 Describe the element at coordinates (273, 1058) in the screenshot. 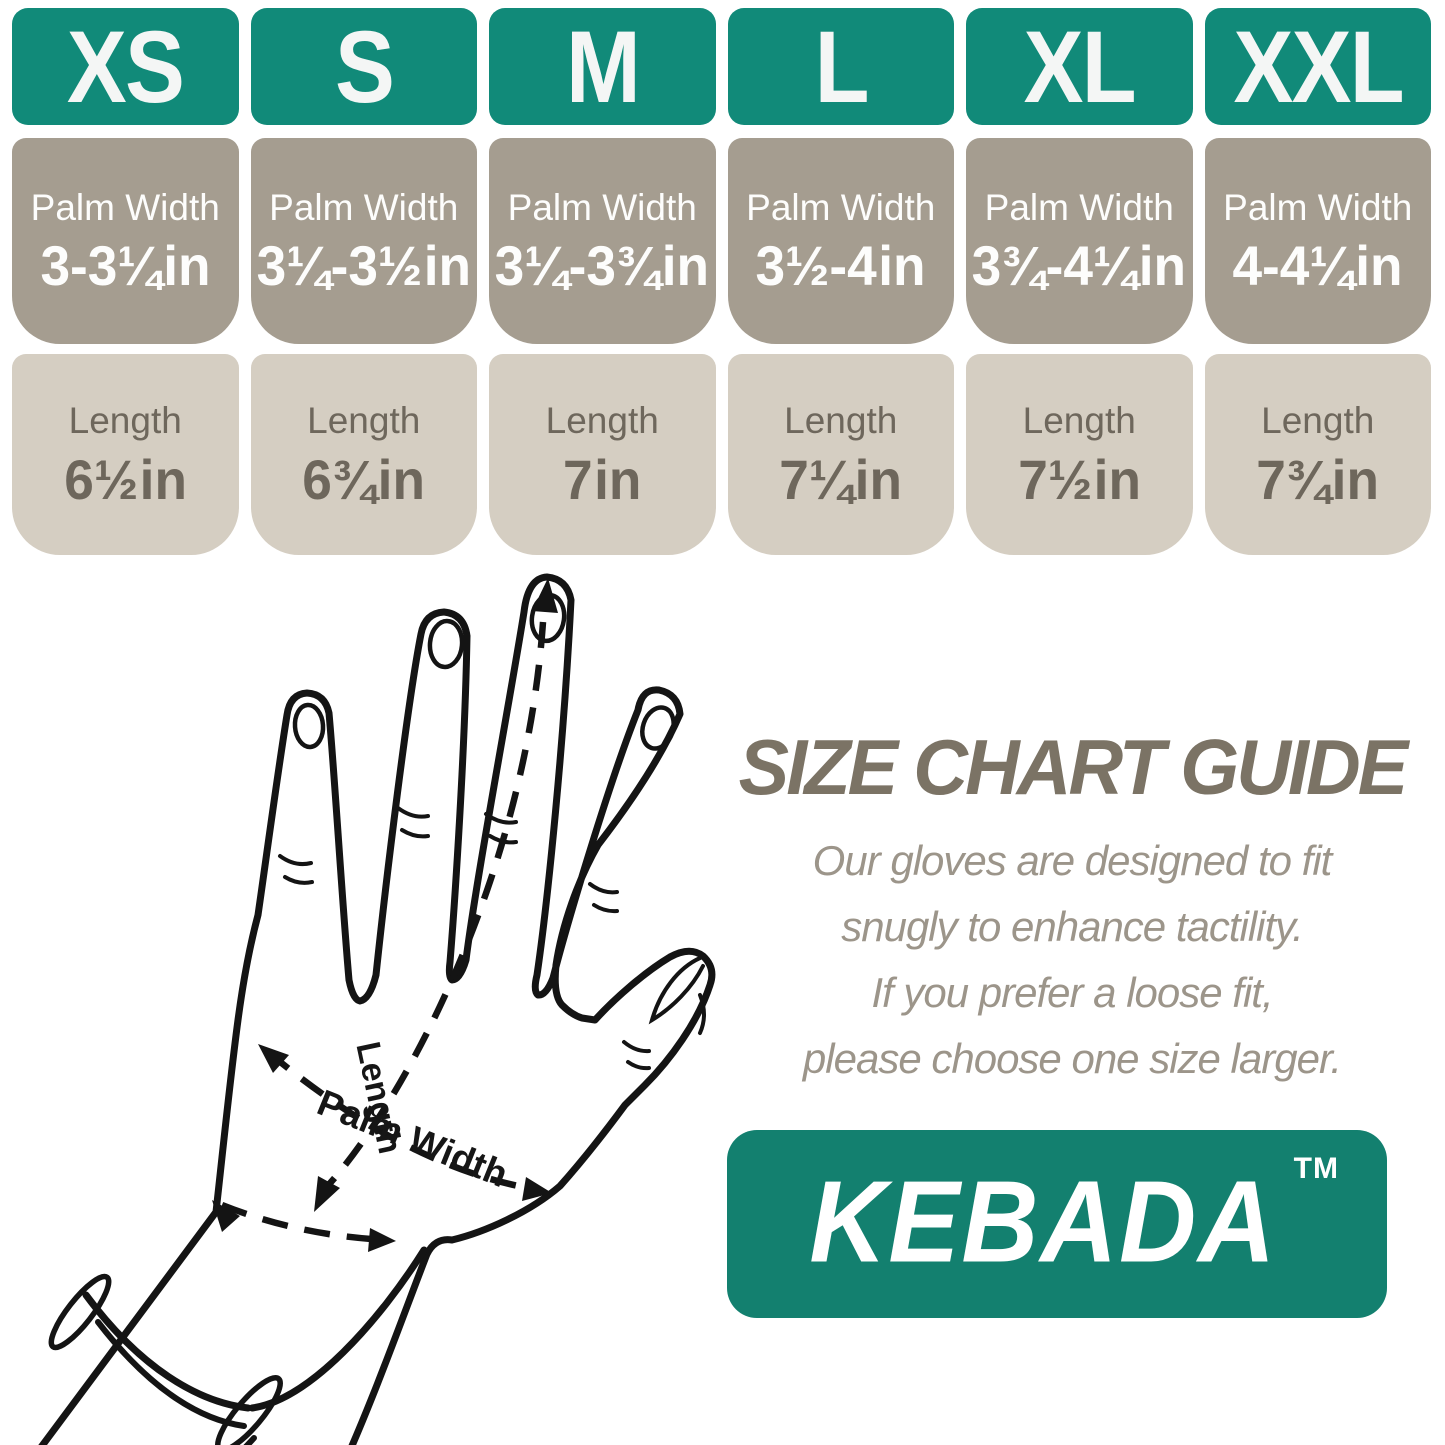

I see `palm-width-arrow-left` at that location.